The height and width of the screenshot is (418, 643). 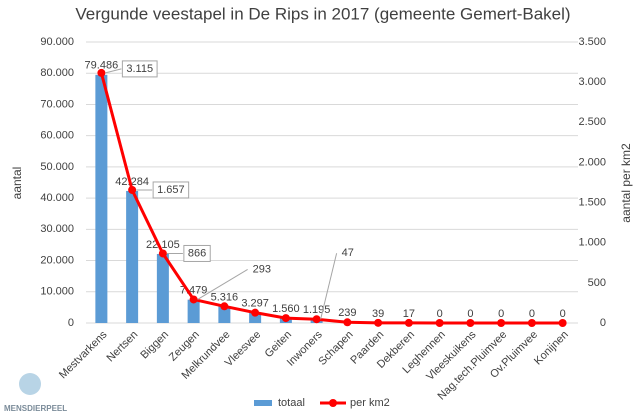 What do you see at coordinates (57, 42) in the screenshot?
I see `y-tick-label: 90.000` at bounding box center [57, 42].